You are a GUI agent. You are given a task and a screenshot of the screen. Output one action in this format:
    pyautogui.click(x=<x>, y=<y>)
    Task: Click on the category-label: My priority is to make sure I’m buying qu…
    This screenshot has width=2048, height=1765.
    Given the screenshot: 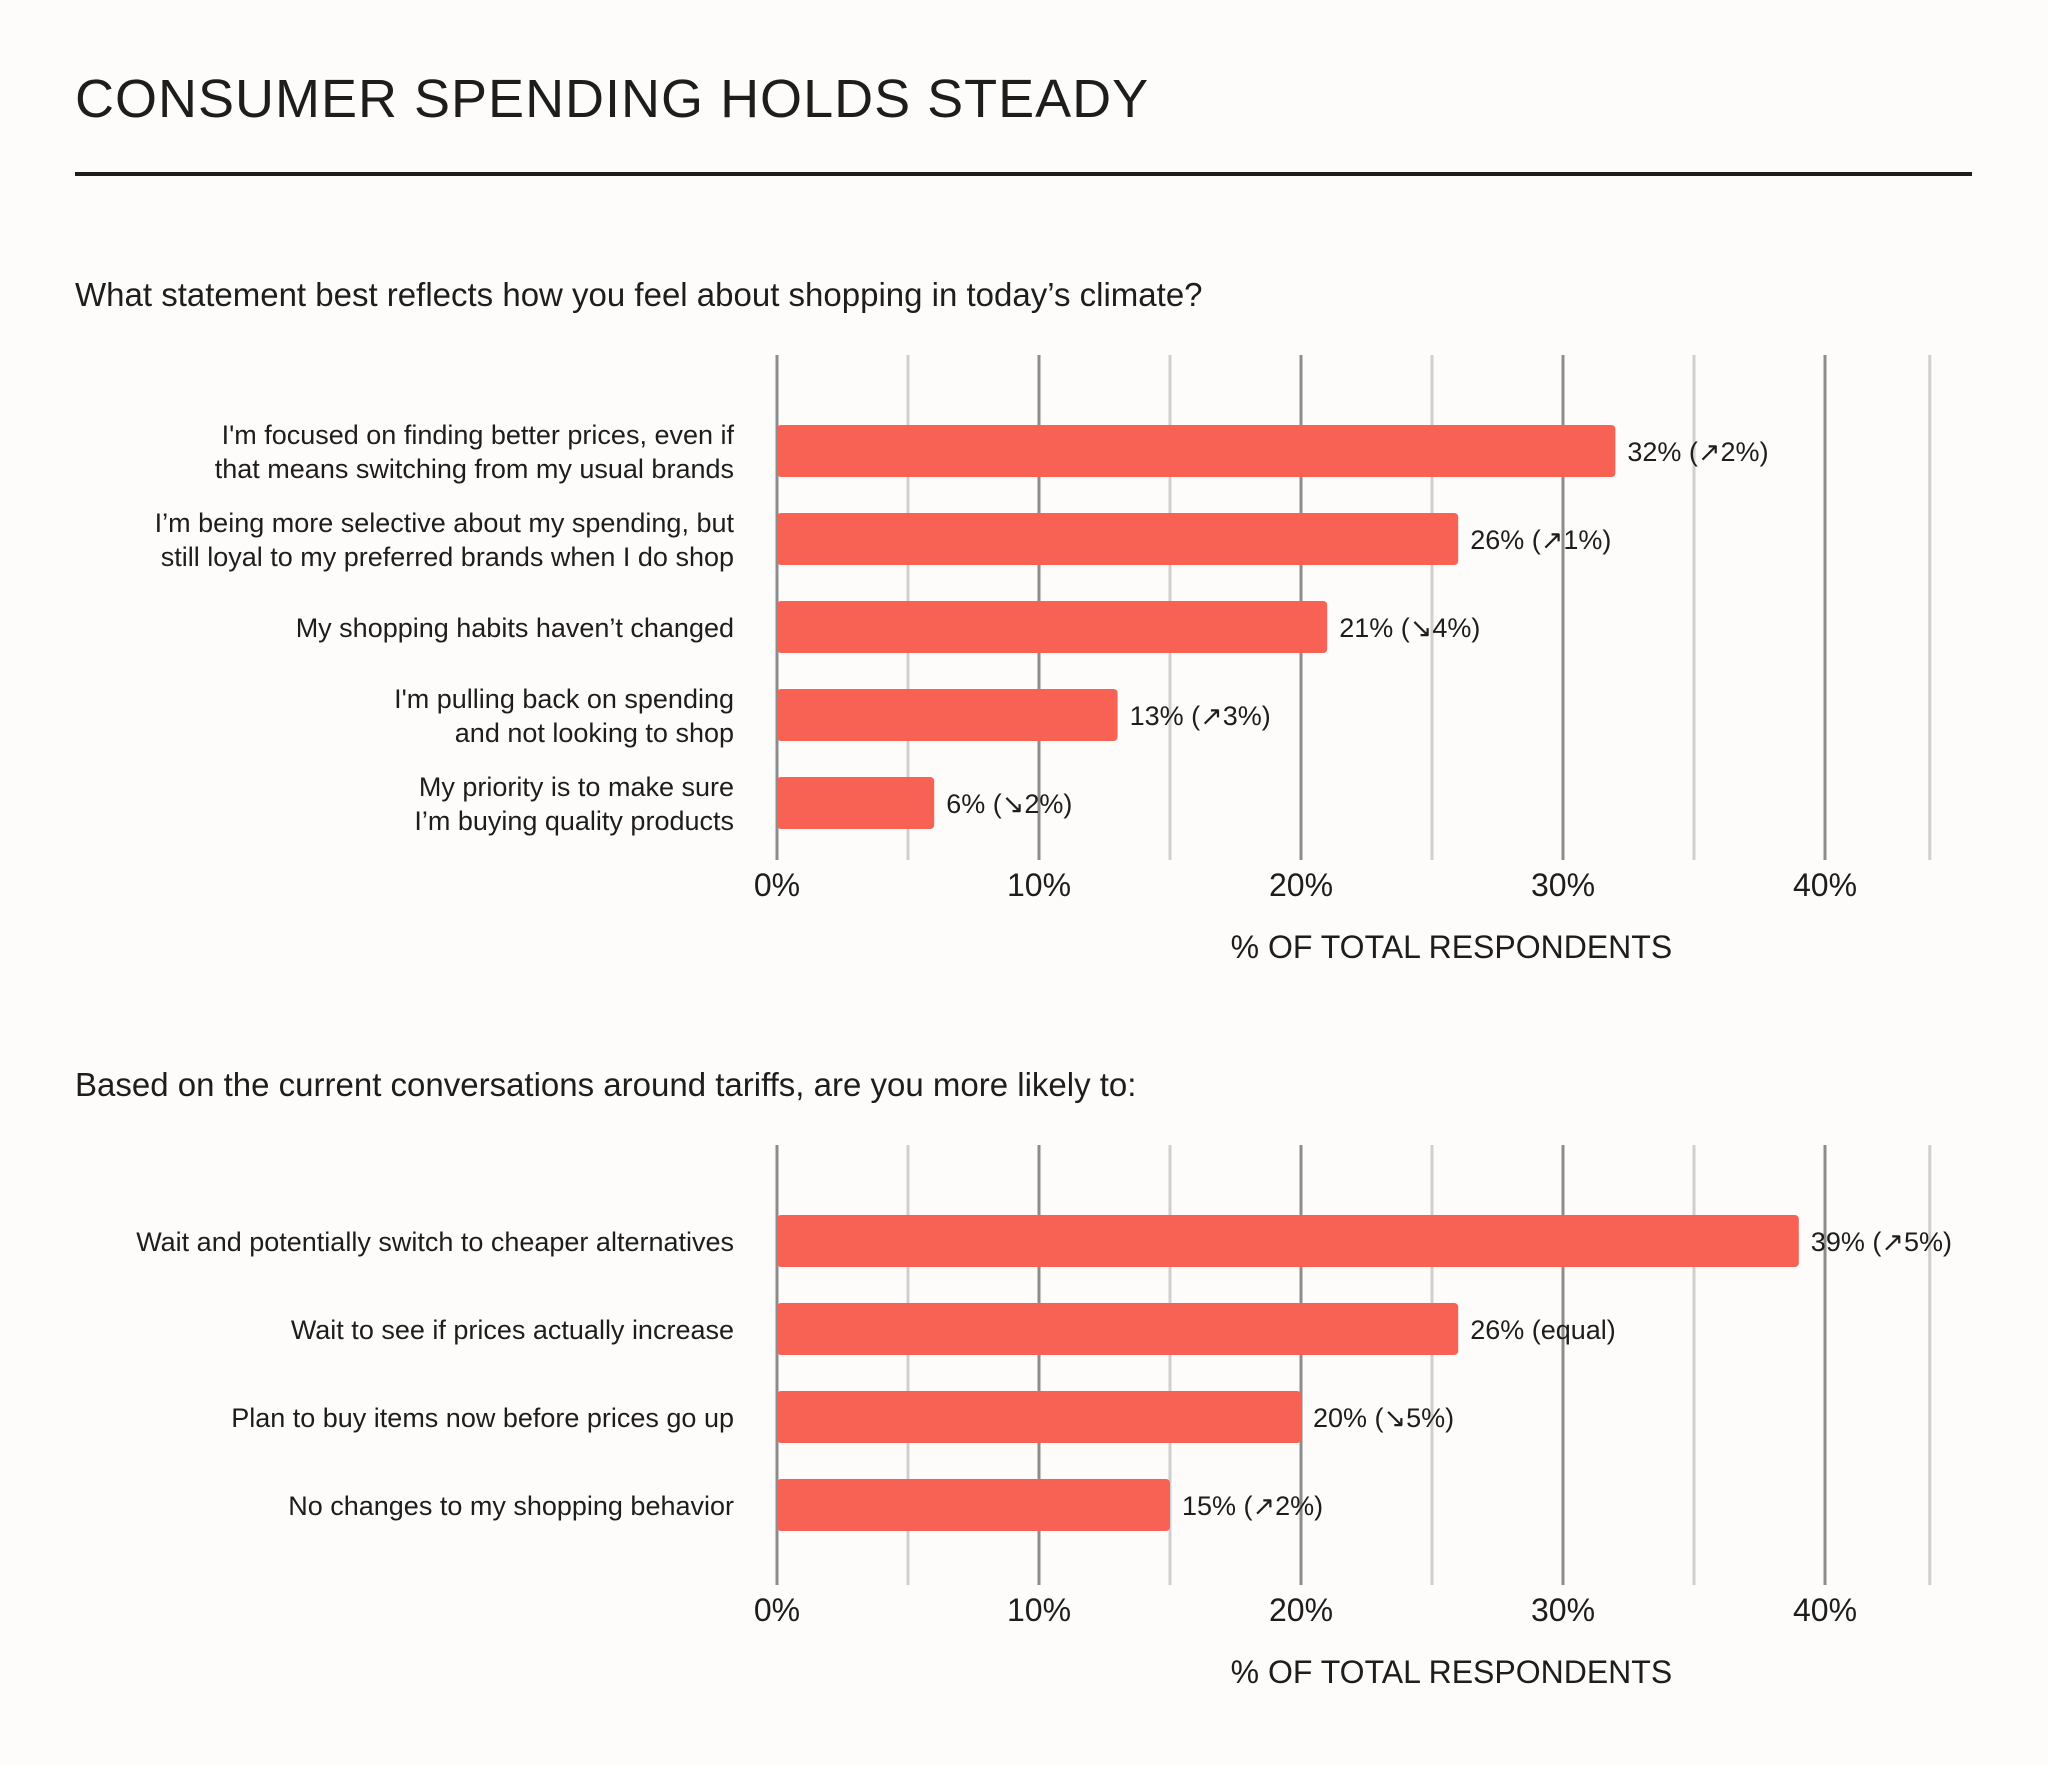 What is the action you would take?
    pyautogui.click(x=574, y=804)
    